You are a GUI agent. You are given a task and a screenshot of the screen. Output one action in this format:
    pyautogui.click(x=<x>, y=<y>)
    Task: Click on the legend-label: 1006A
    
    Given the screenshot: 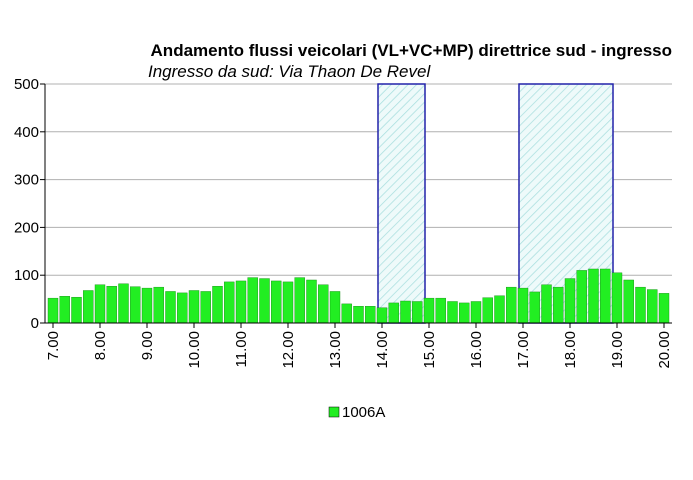 What is the action you would take?
    pyautogui.click(x=363, y=412)
    